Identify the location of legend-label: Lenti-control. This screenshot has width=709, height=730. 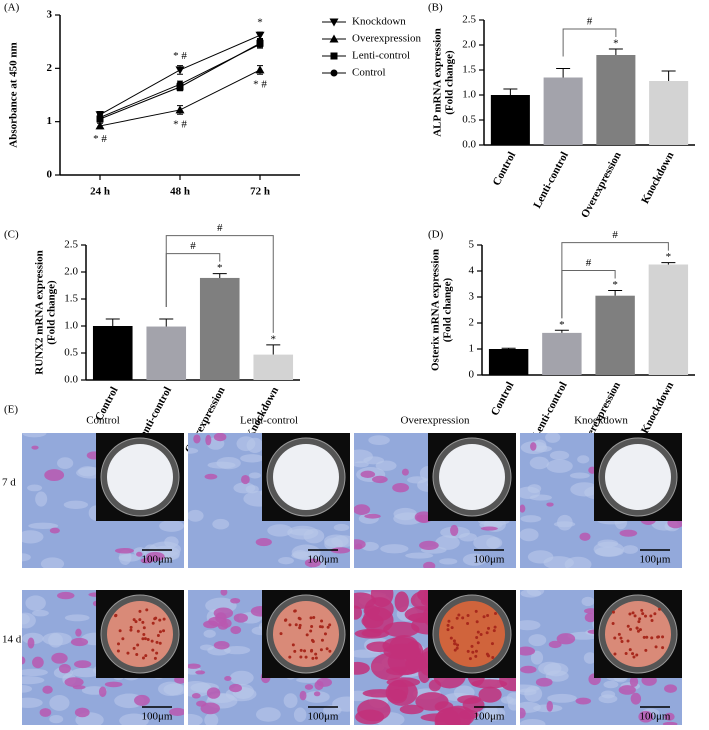
(381, 56).